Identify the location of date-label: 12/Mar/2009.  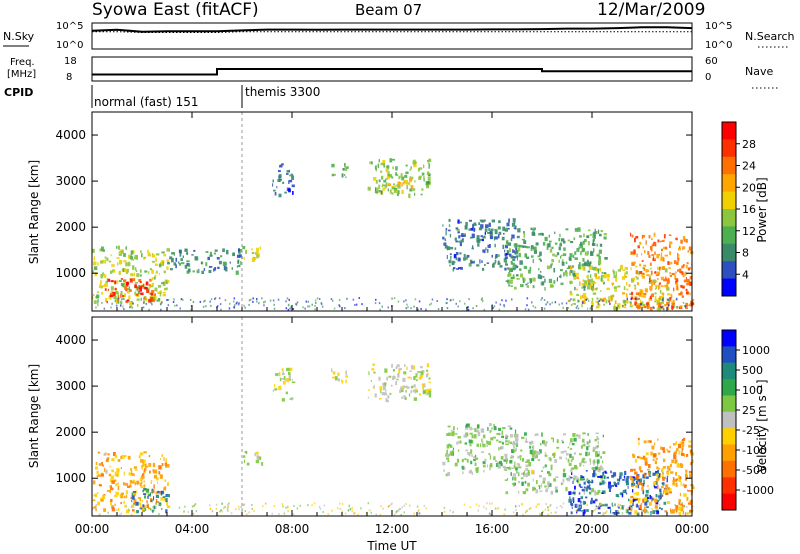
(651, 10).